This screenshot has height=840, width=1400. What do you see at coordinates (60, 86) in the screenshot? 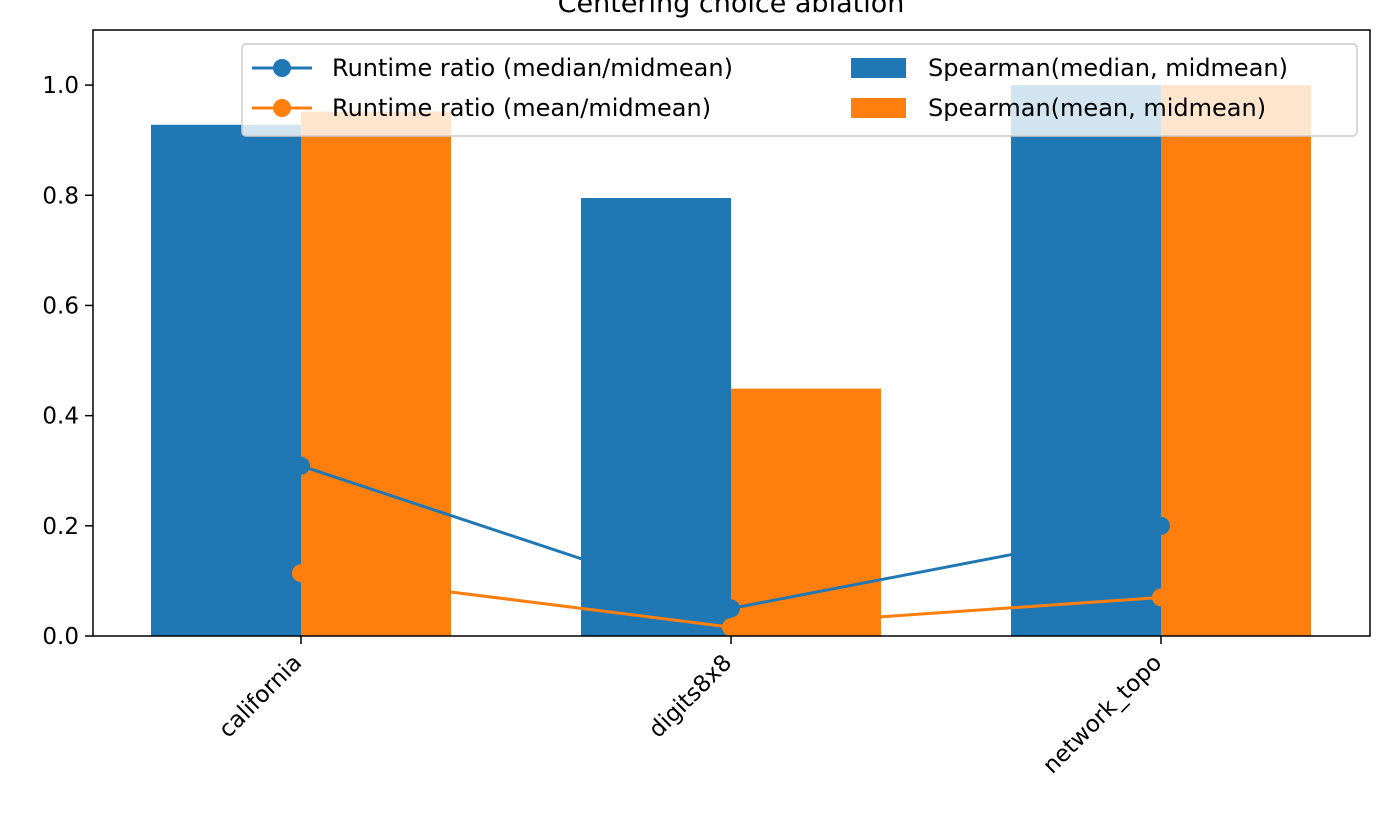
I see `y-tick-label: 1.0` at bounding box center [60, 86].